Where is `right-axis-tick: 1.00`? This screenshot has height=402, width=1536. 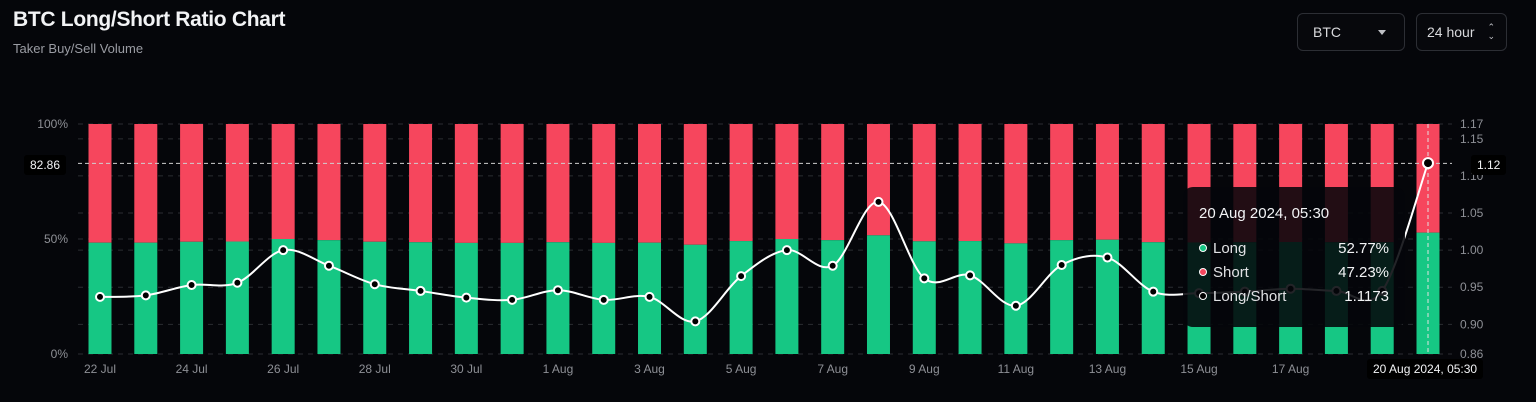
right-axis-tick: 1.00 is located at coordinates (1472, 250).